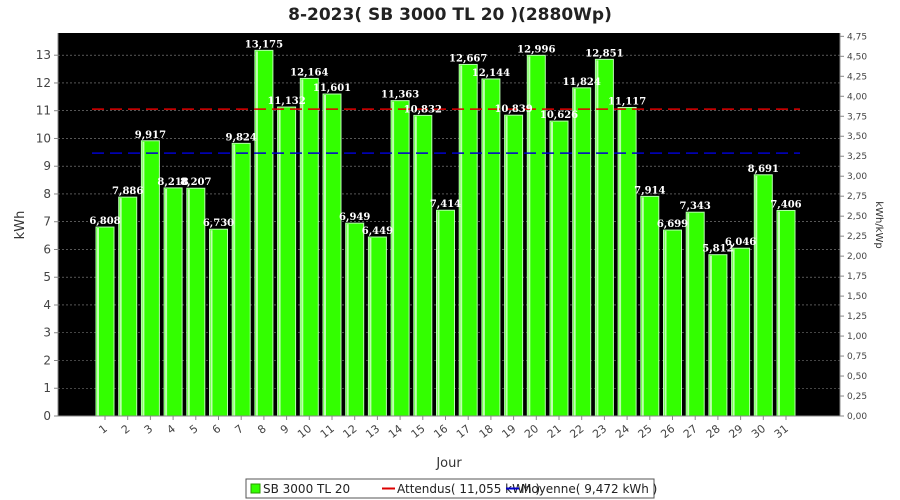 The width and height of the screenshot is (900, 500). What do you see at coordinates (468, 58) in the screenshot?
I see `bar-value-label: 12,667` at bounding box center [468, 58].